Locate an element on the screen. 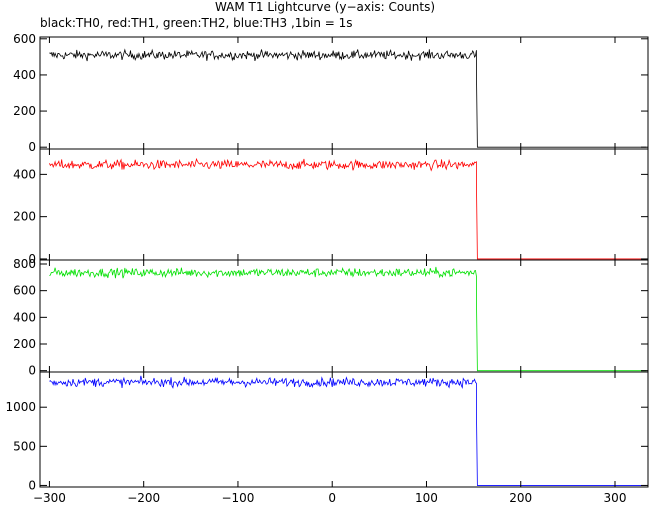 The height and width of the screenshot is (505, 650). xtick-label-5: 200 is located at coordinates (520, 498).